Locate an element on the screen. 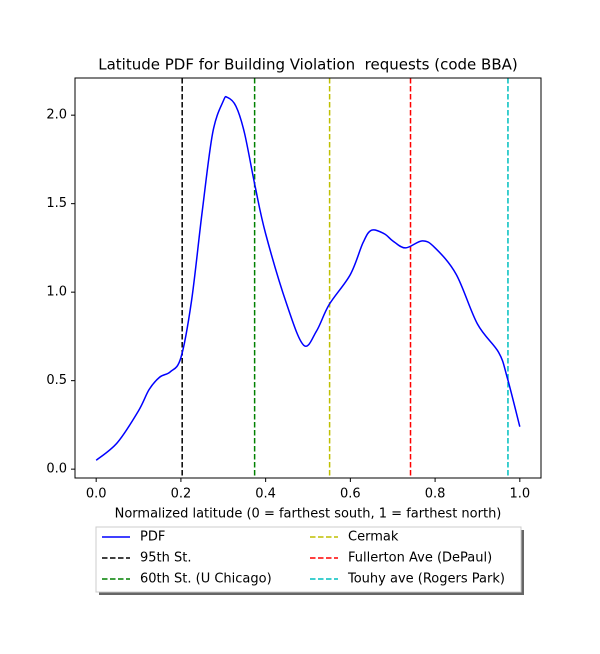 The height and width of the screenshot is (654, 600). legend-label: 95th St. is located at coordinates (166, 558).